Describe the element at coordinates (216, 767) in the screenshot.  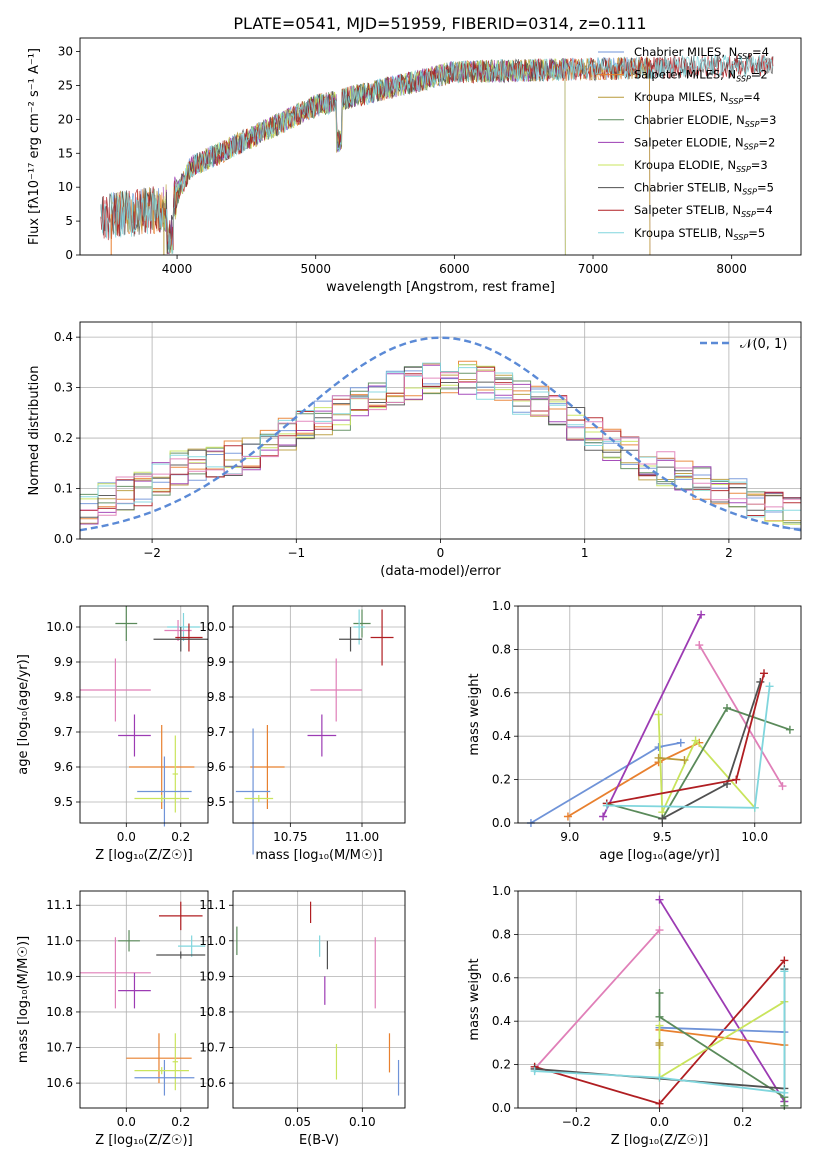
I see `y-tick-label: 9.6` at that location.